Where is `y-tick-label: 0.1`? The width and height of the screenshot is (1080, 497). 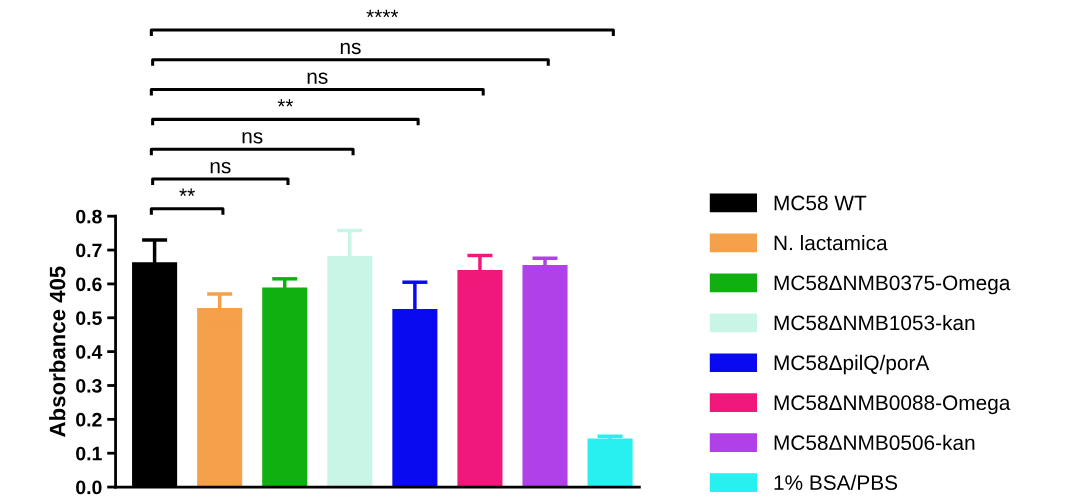
y-tick-label: 0.1 is located at coordinates (89, 453).